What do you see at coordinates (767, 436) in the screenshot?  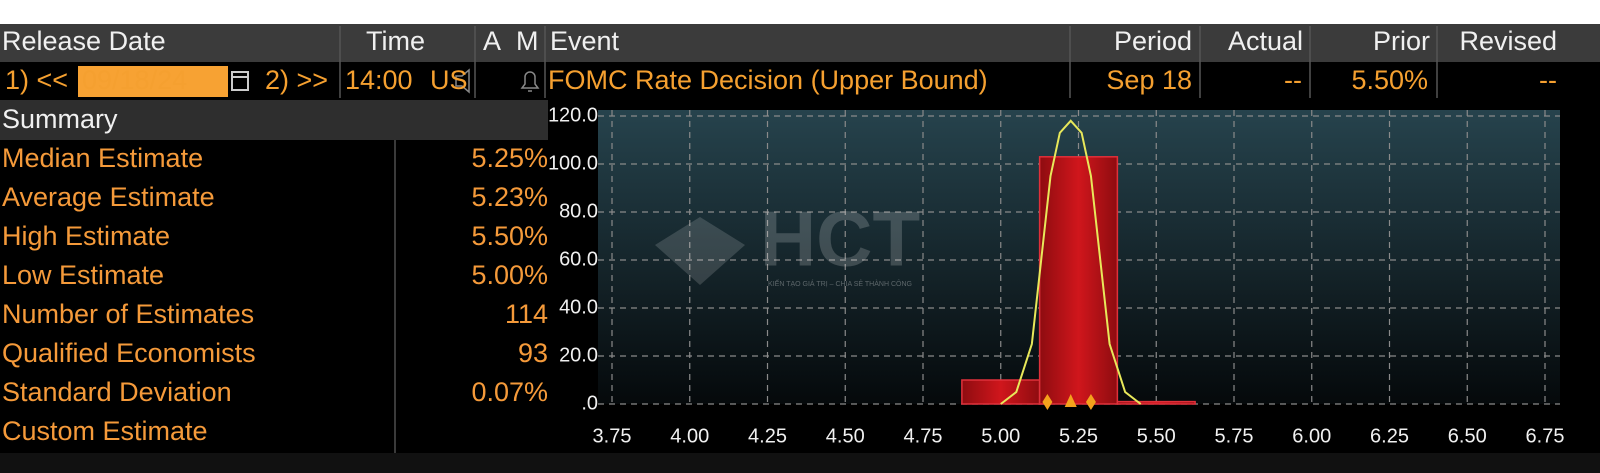 I see `x-tick-label: 4.25` at bounding box center [767, 436].